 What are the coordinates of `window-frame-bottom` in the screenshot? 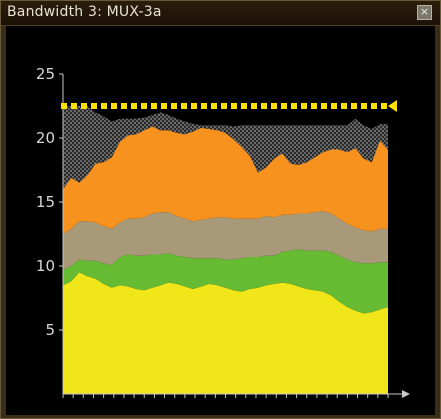 It's located at (220, 416).